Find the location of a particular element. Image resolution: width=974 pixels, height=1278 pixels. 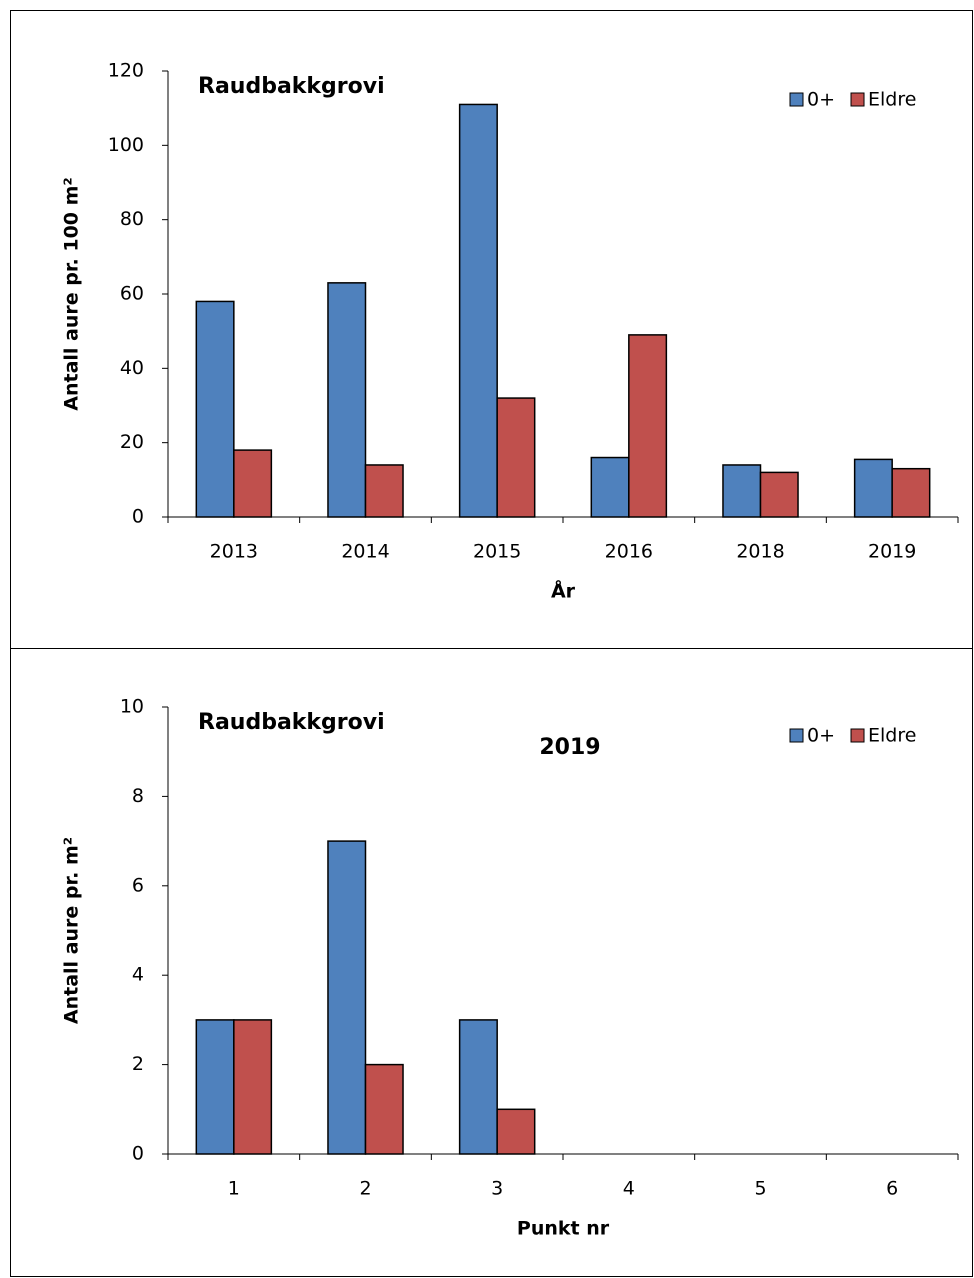

y-axis-title: Antall aure pr. m² is located at coordinates (72, 930).